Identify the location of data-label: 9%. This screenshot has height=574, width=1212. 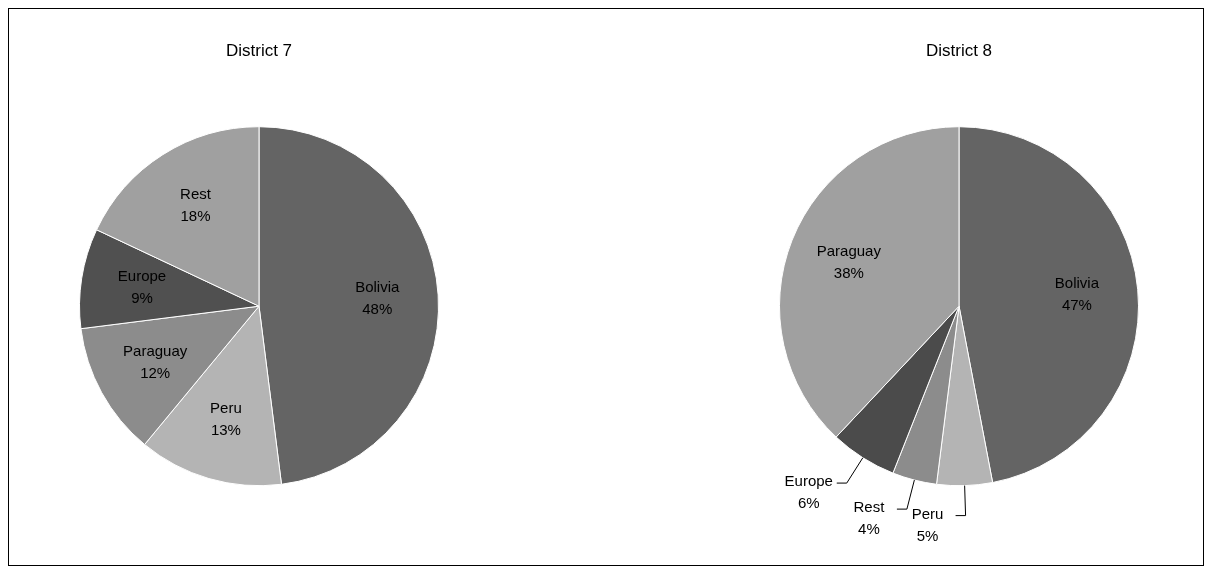
(142, 297).